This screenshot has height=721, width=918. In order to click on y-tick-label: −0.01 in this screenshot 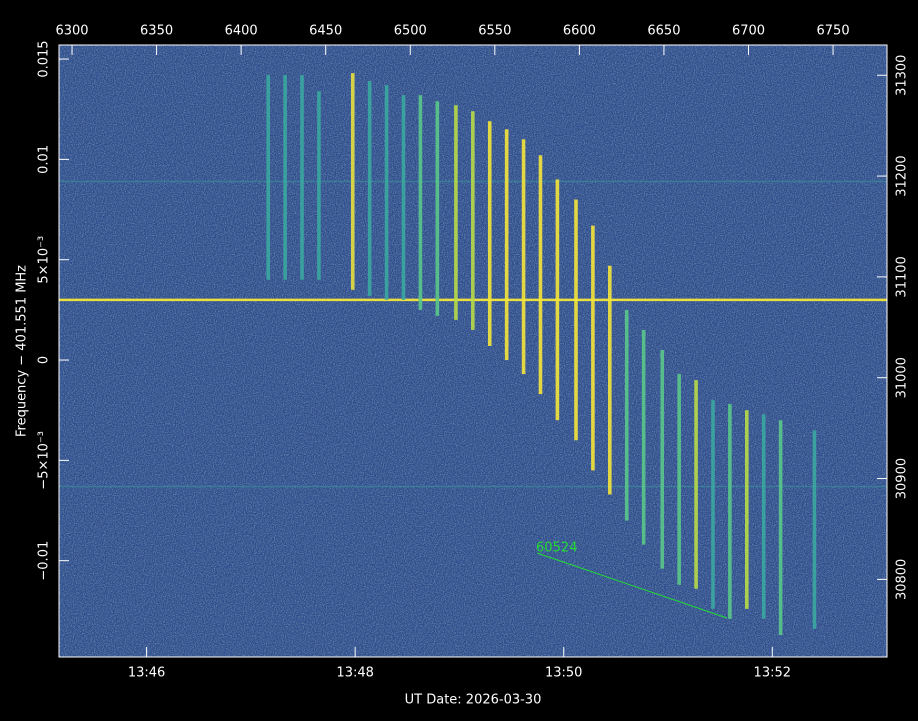, I will do `click(44, 561)`.